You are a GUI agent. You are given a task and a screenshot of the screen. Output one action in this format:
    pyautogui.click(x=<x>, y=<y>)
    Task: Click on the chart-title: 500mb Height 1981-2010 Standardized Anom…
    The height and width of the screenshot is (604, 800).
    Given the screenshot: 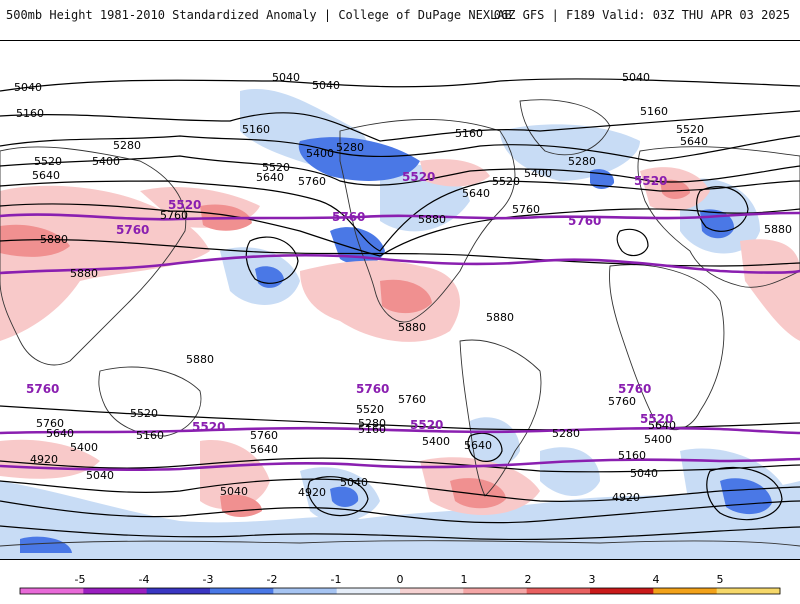 What is the action you would take?
    pyautogui.click(x=259, y=15)
    